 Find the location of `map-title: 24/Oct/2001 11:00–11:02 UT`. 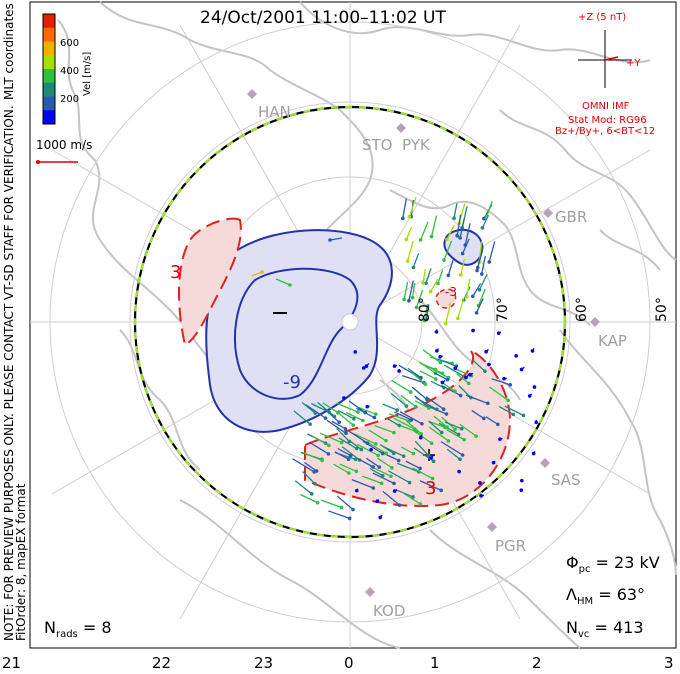

map-title: 24/Oct/2001 11:00–11:02 UT is located at coordinates (323, 18).